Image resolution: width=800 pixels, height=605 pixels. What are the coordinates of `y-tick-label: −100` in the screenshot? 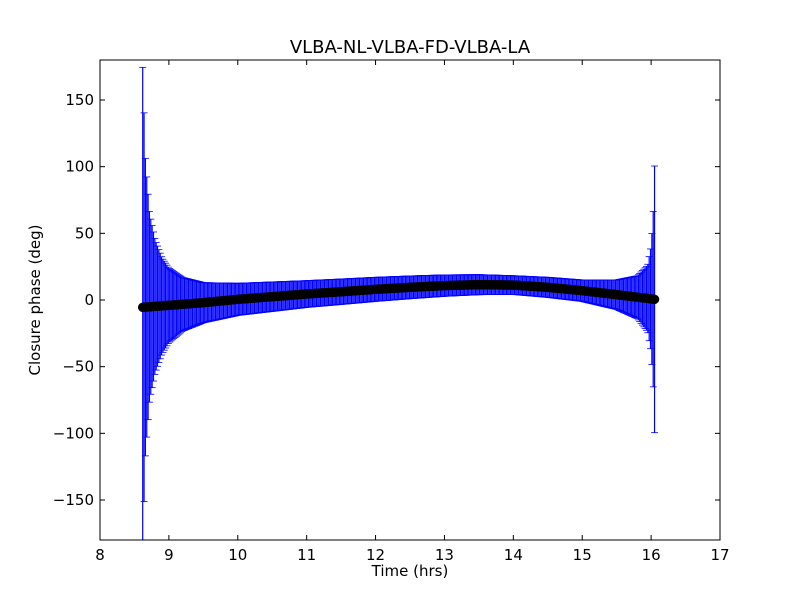 It's located at (73, 433).